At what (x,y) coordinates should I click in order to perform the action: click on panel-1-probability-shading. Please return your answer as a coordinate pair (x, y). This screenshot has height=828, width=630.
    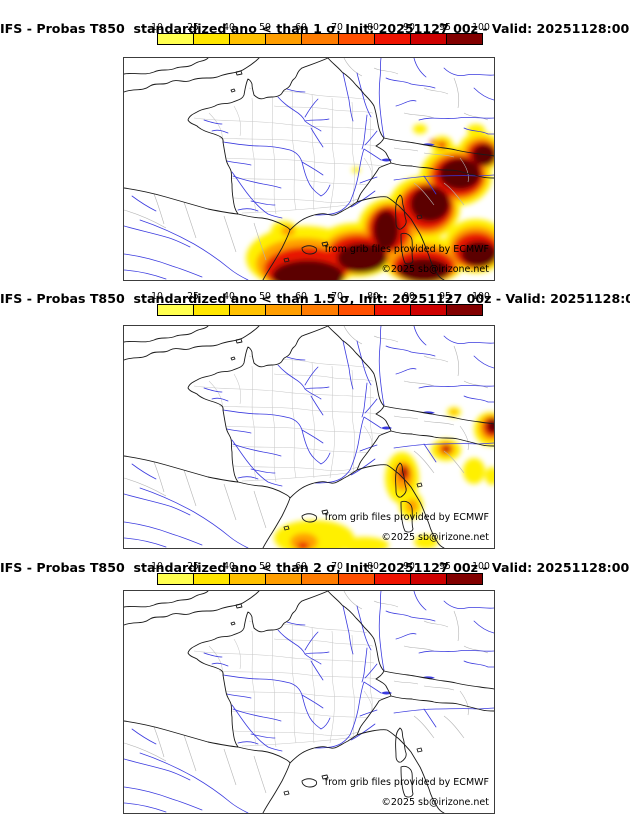
    Looking at the image, I should click on (370, 202).